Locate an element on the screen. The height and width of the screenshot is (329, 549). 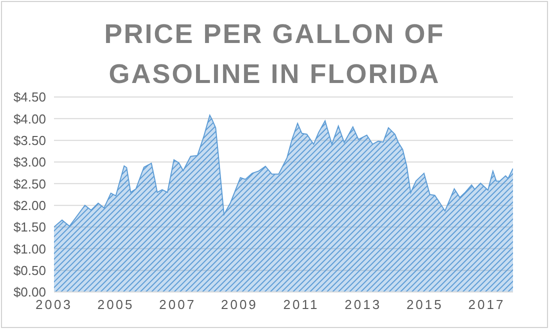
y-tick-label: $0.50 is located at coordinates (29, 270).